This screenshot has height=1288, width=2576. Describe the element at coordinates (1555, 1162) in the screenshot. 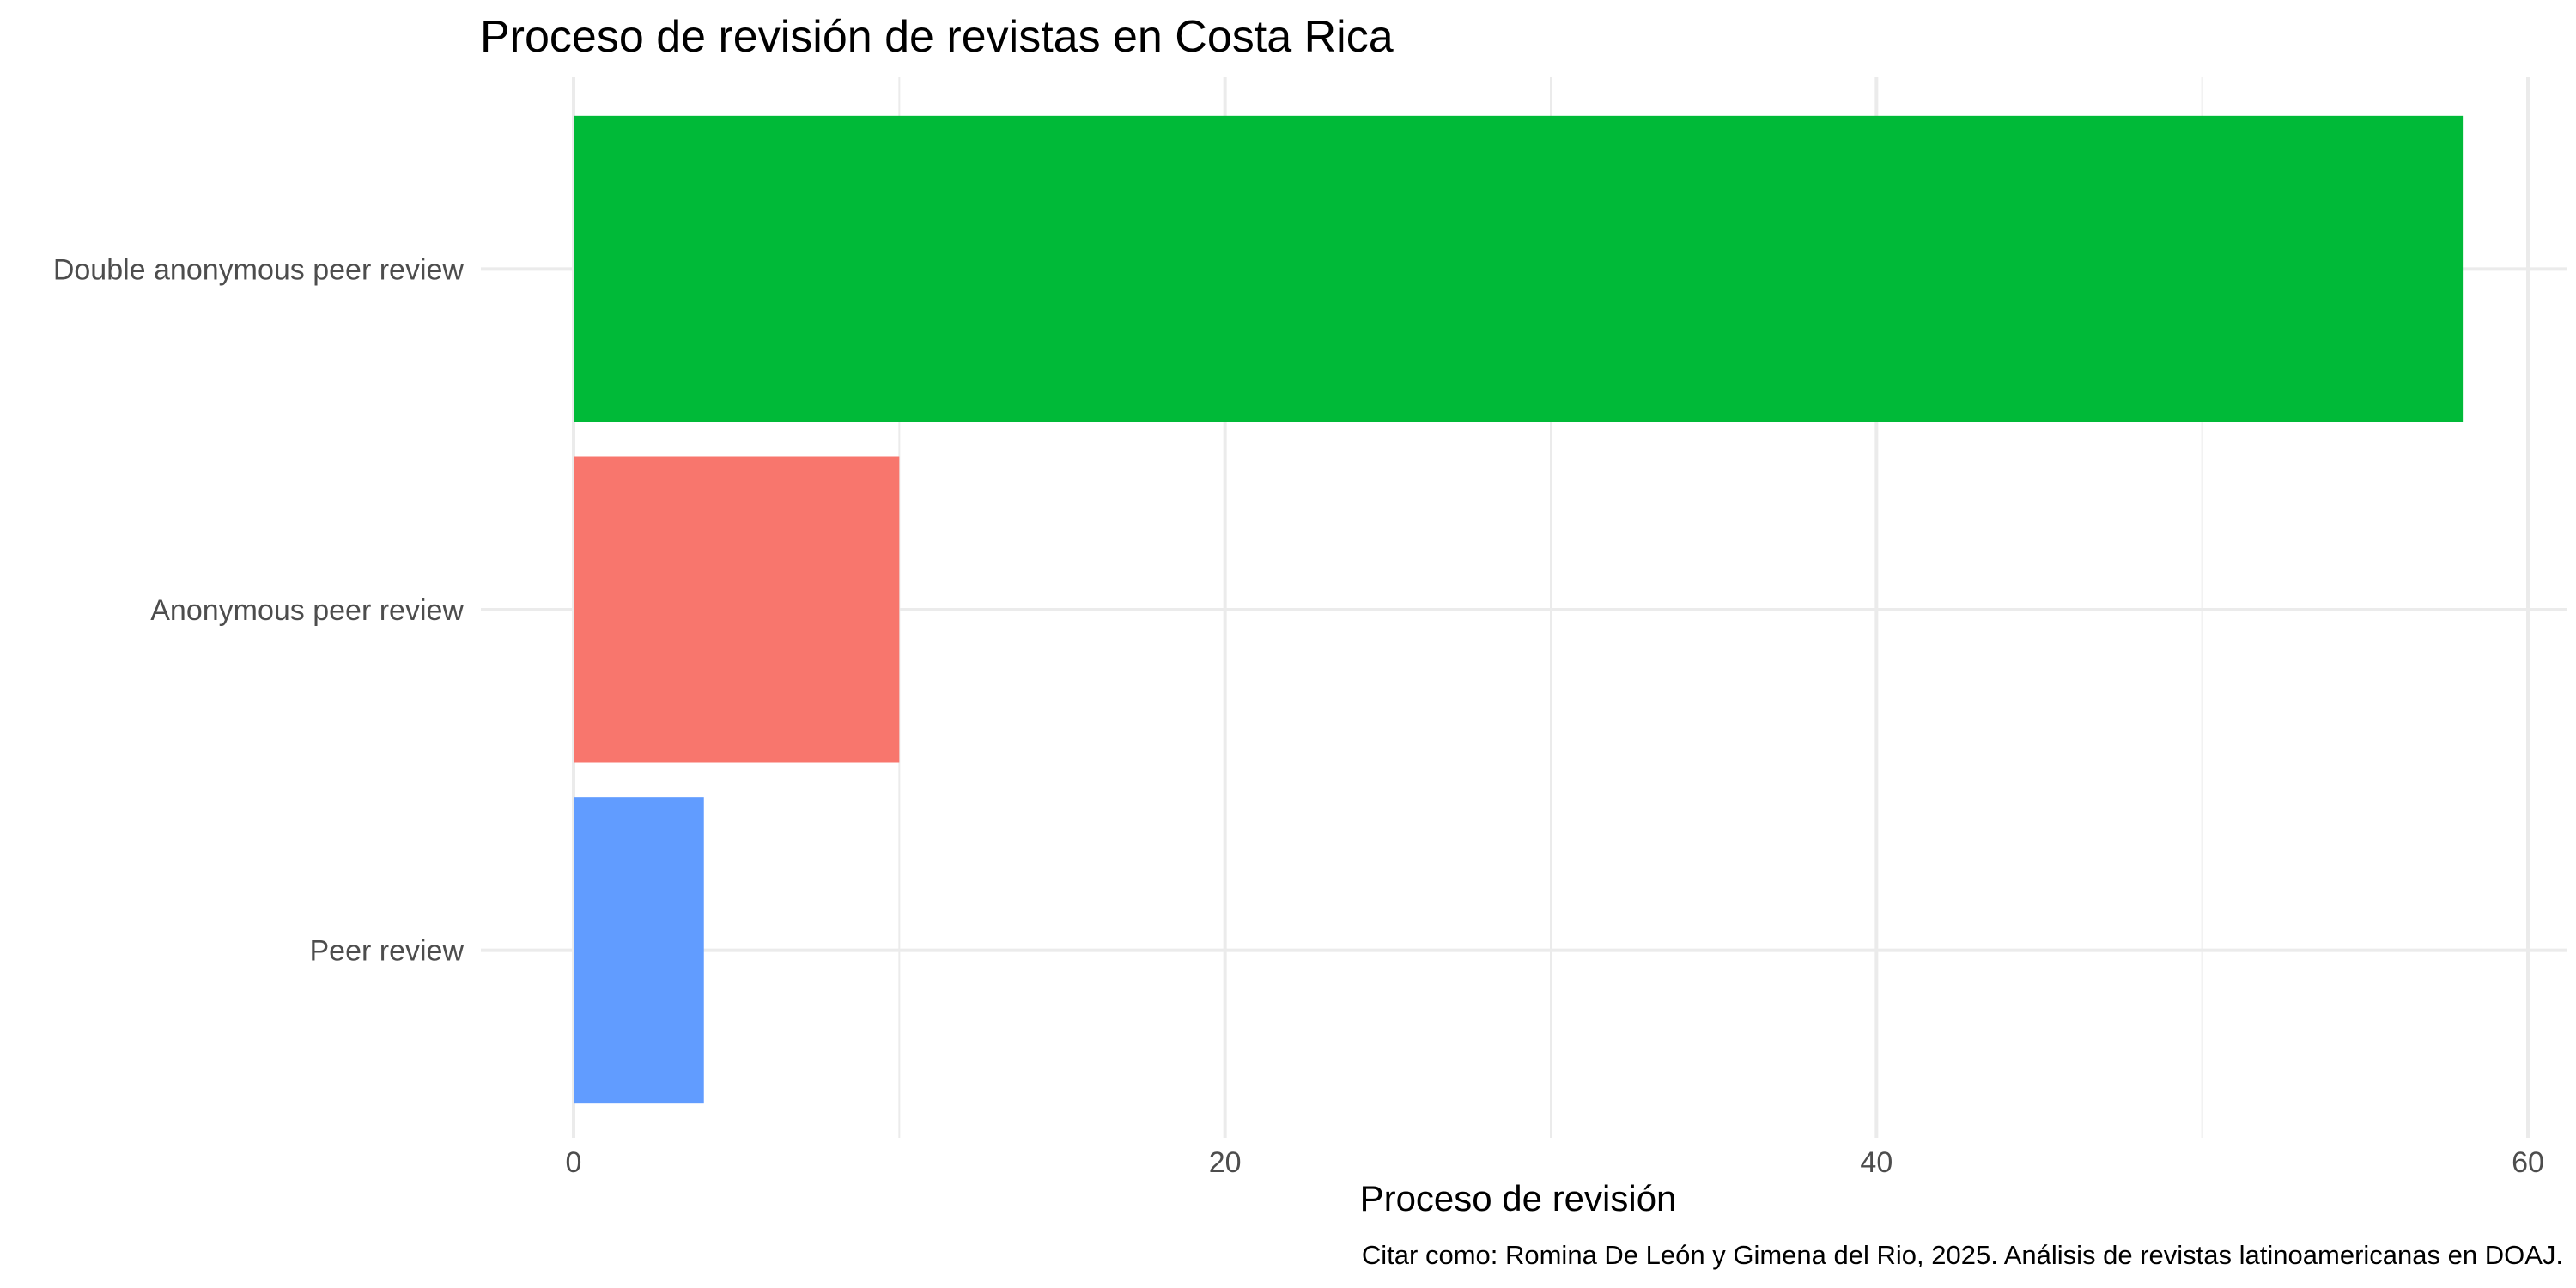

I see `x-axis-tick-labels: 0 20 40 60` at that location.